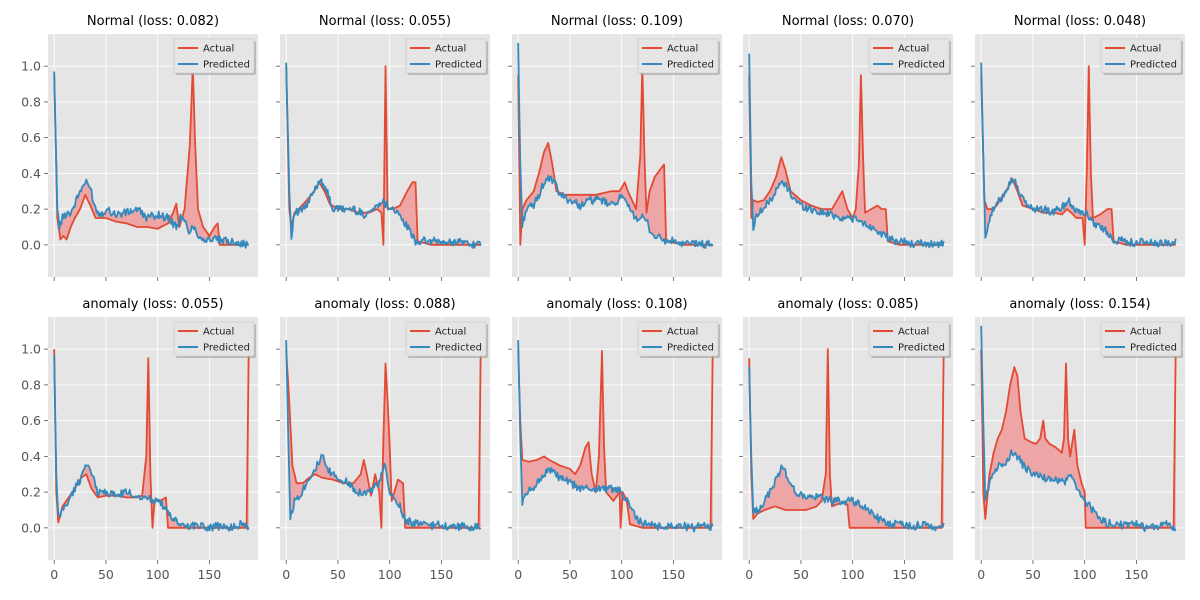 The width and height of the screenshot is (1200, 600). What do you see at coordinates (847, 304) in the screenshot?
I see `subplot-title: anomaly (loss: 0.085)` at bounding box center [847, 304].